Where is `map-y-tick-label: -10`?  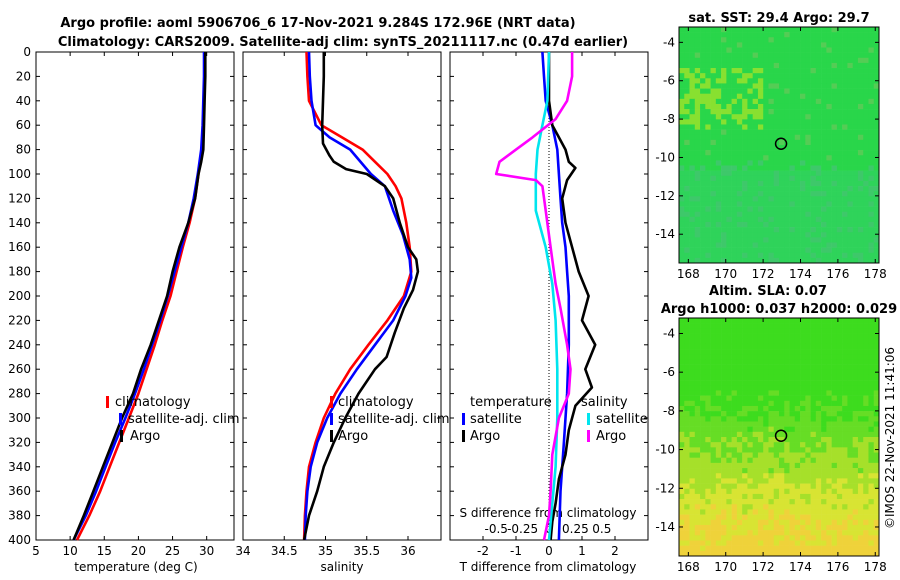
map-y-tick-label: -10 is located at coordinates (665, 450).